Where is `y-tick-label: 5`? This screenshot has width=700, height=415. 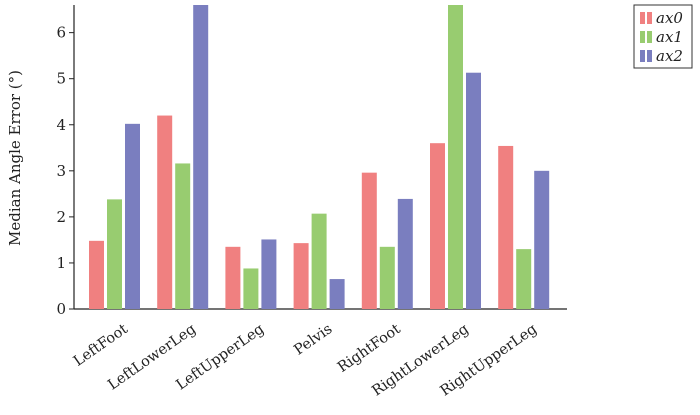 y-tick-label: 5 is located at coordinates (61, 79).